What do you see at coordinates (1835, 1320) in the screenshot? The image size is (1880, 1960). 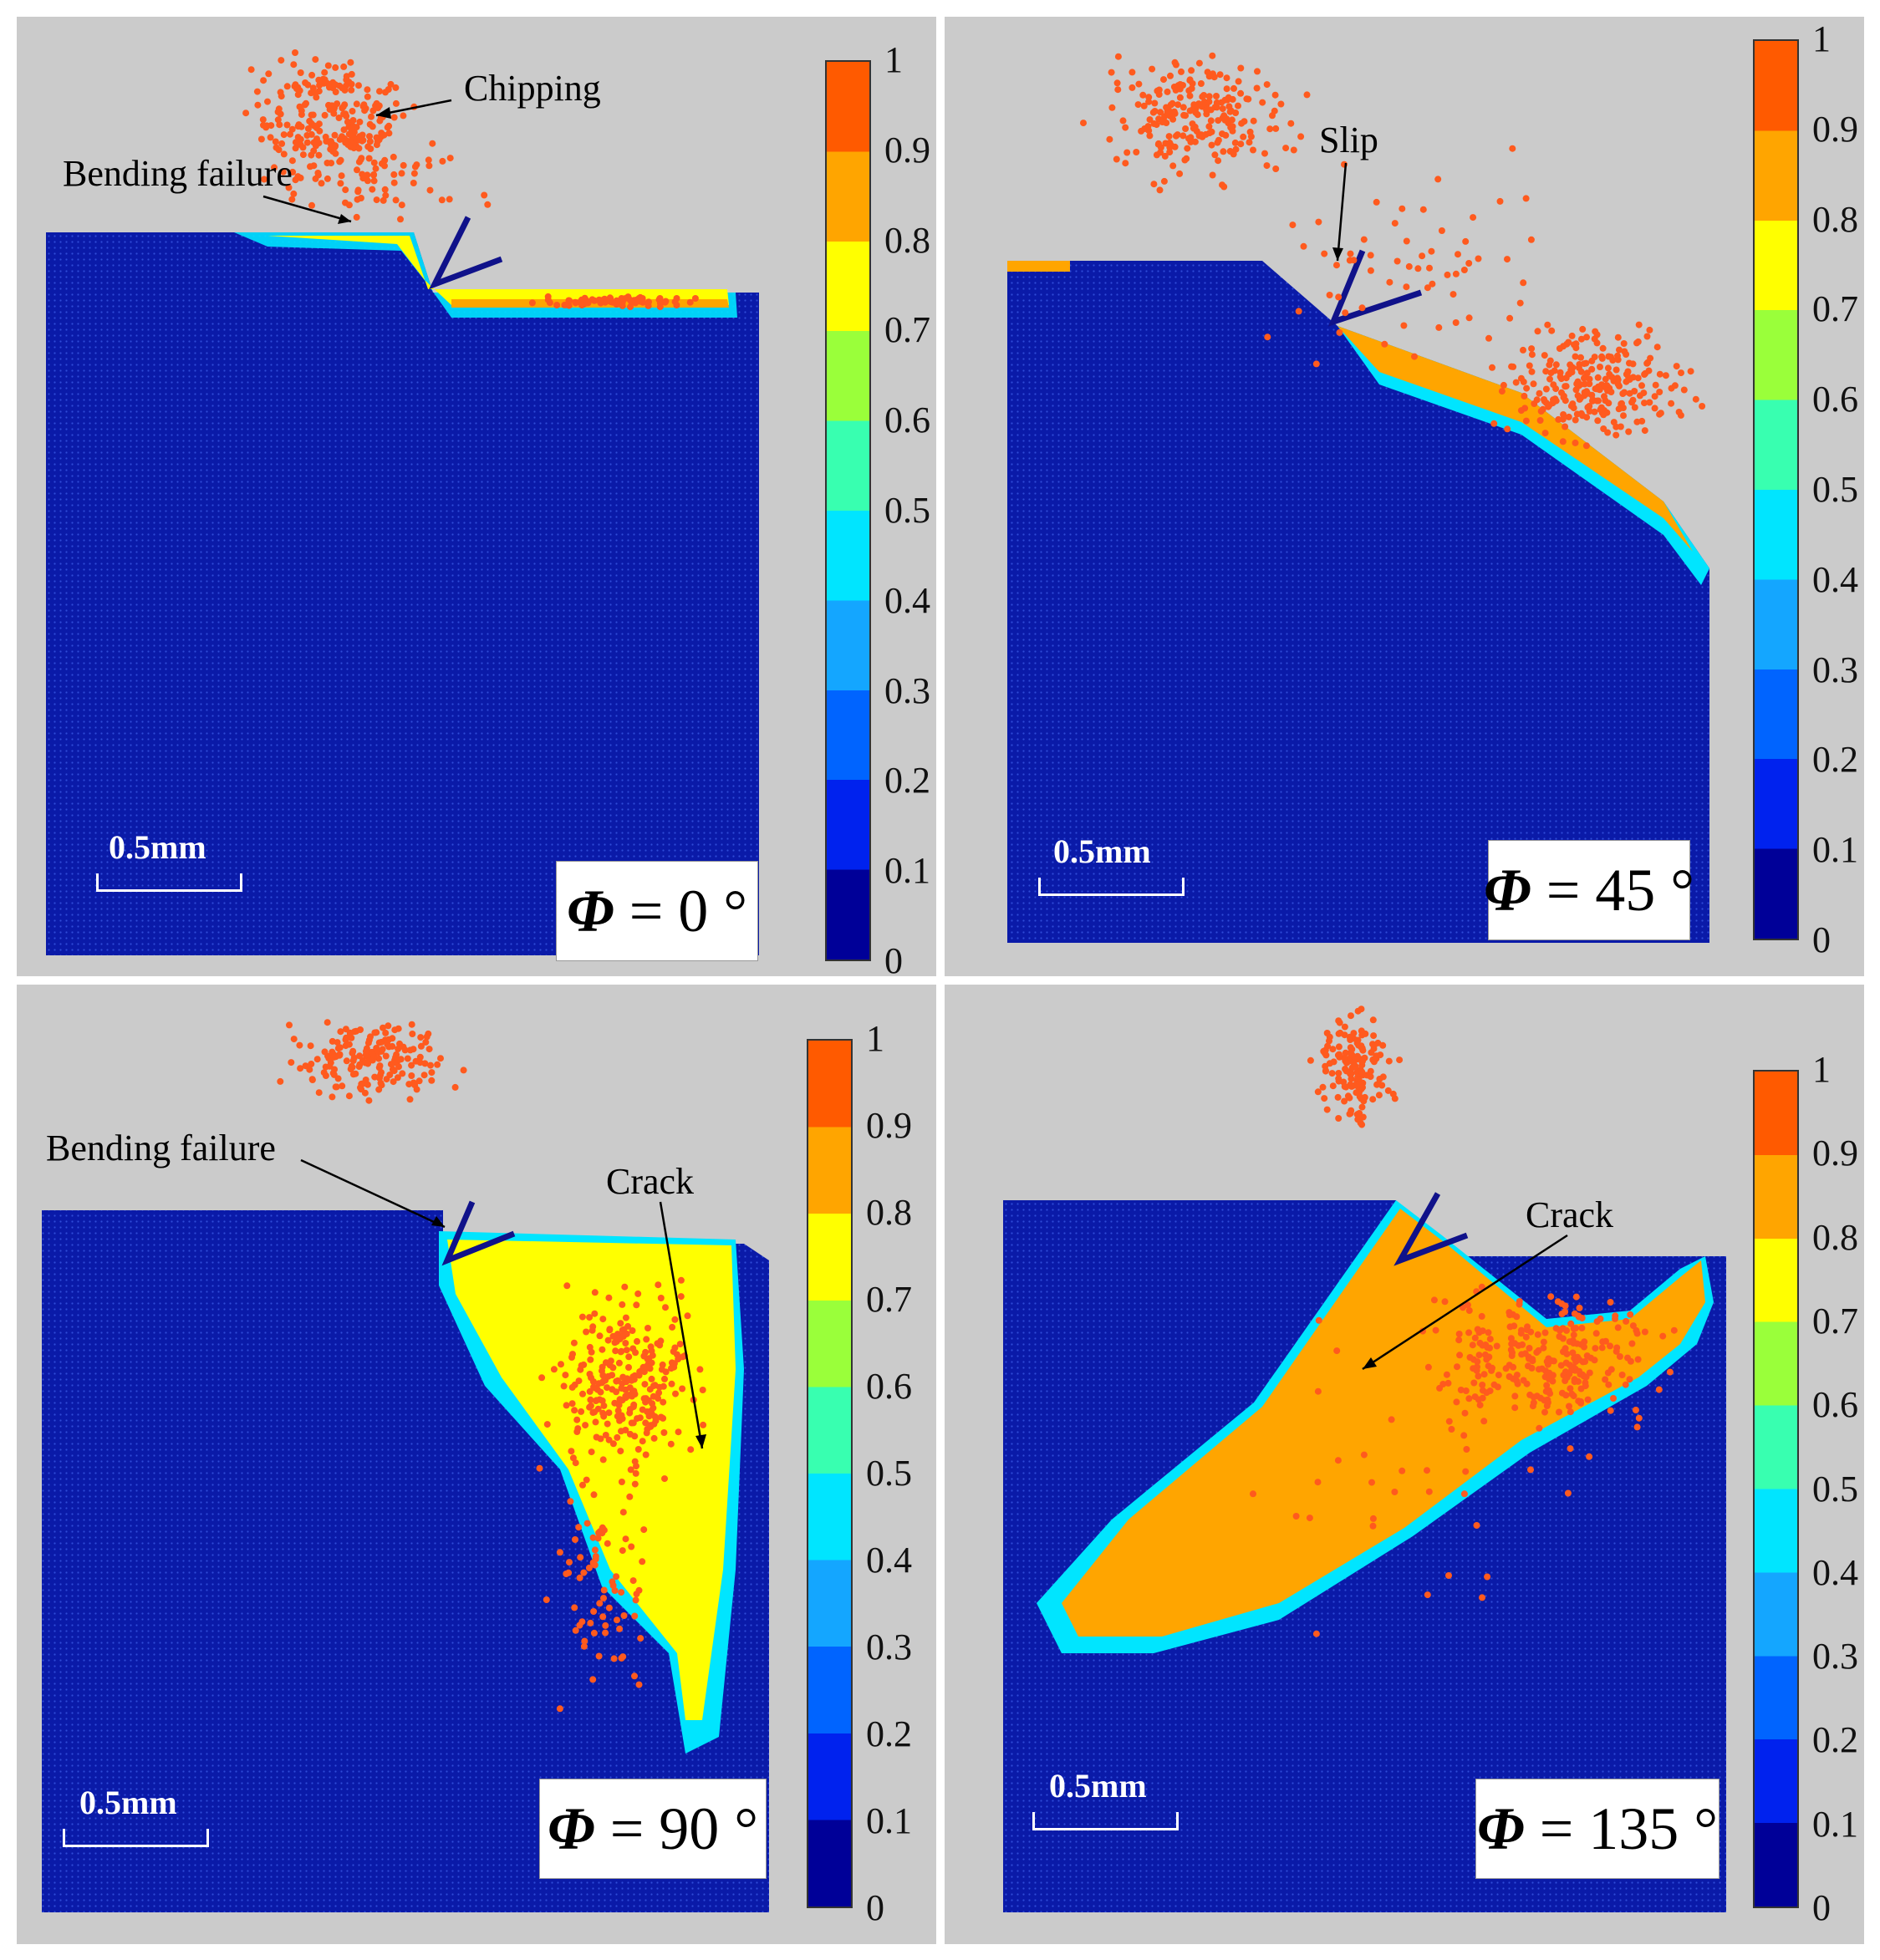 I see `colorbar-tick-label: 0.7` at bounding box center [1835, 1320].